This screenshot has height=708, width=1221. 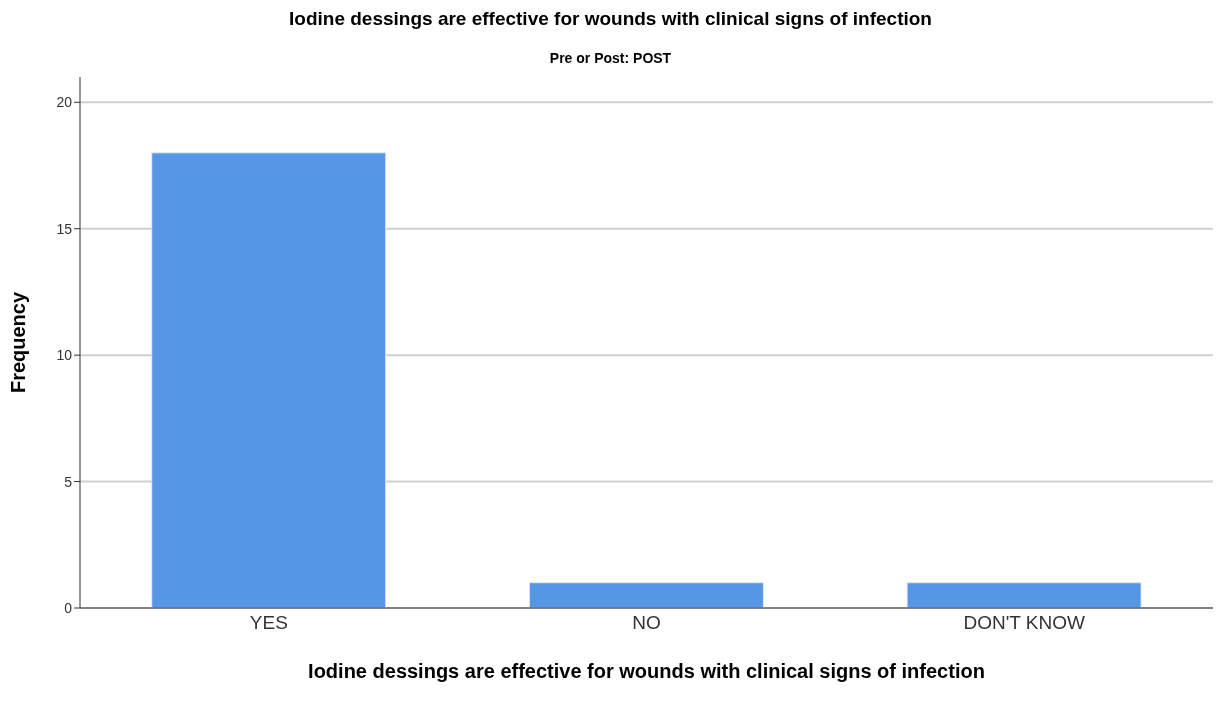 What do you see at coordinates (646, 671) in the screenshot?
I see `x-axis-title: Iodine dessings are effective for wounds with clinical signs of infection` at bounding box center [646, 671].